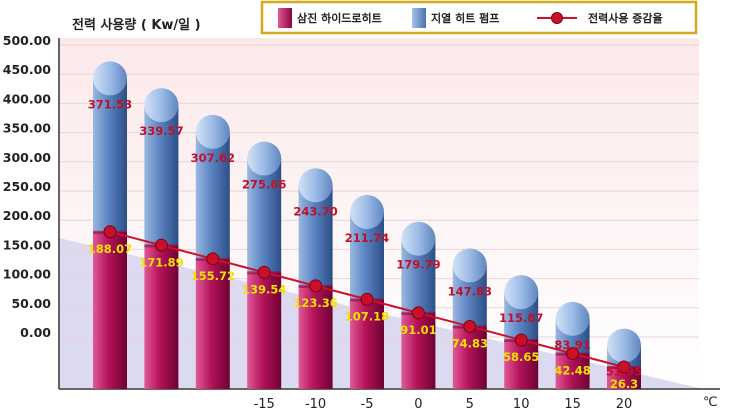  Describe the element at coordinates (27, 186) in the screenshot. I see `y-tick-label: 250.00` at that location.